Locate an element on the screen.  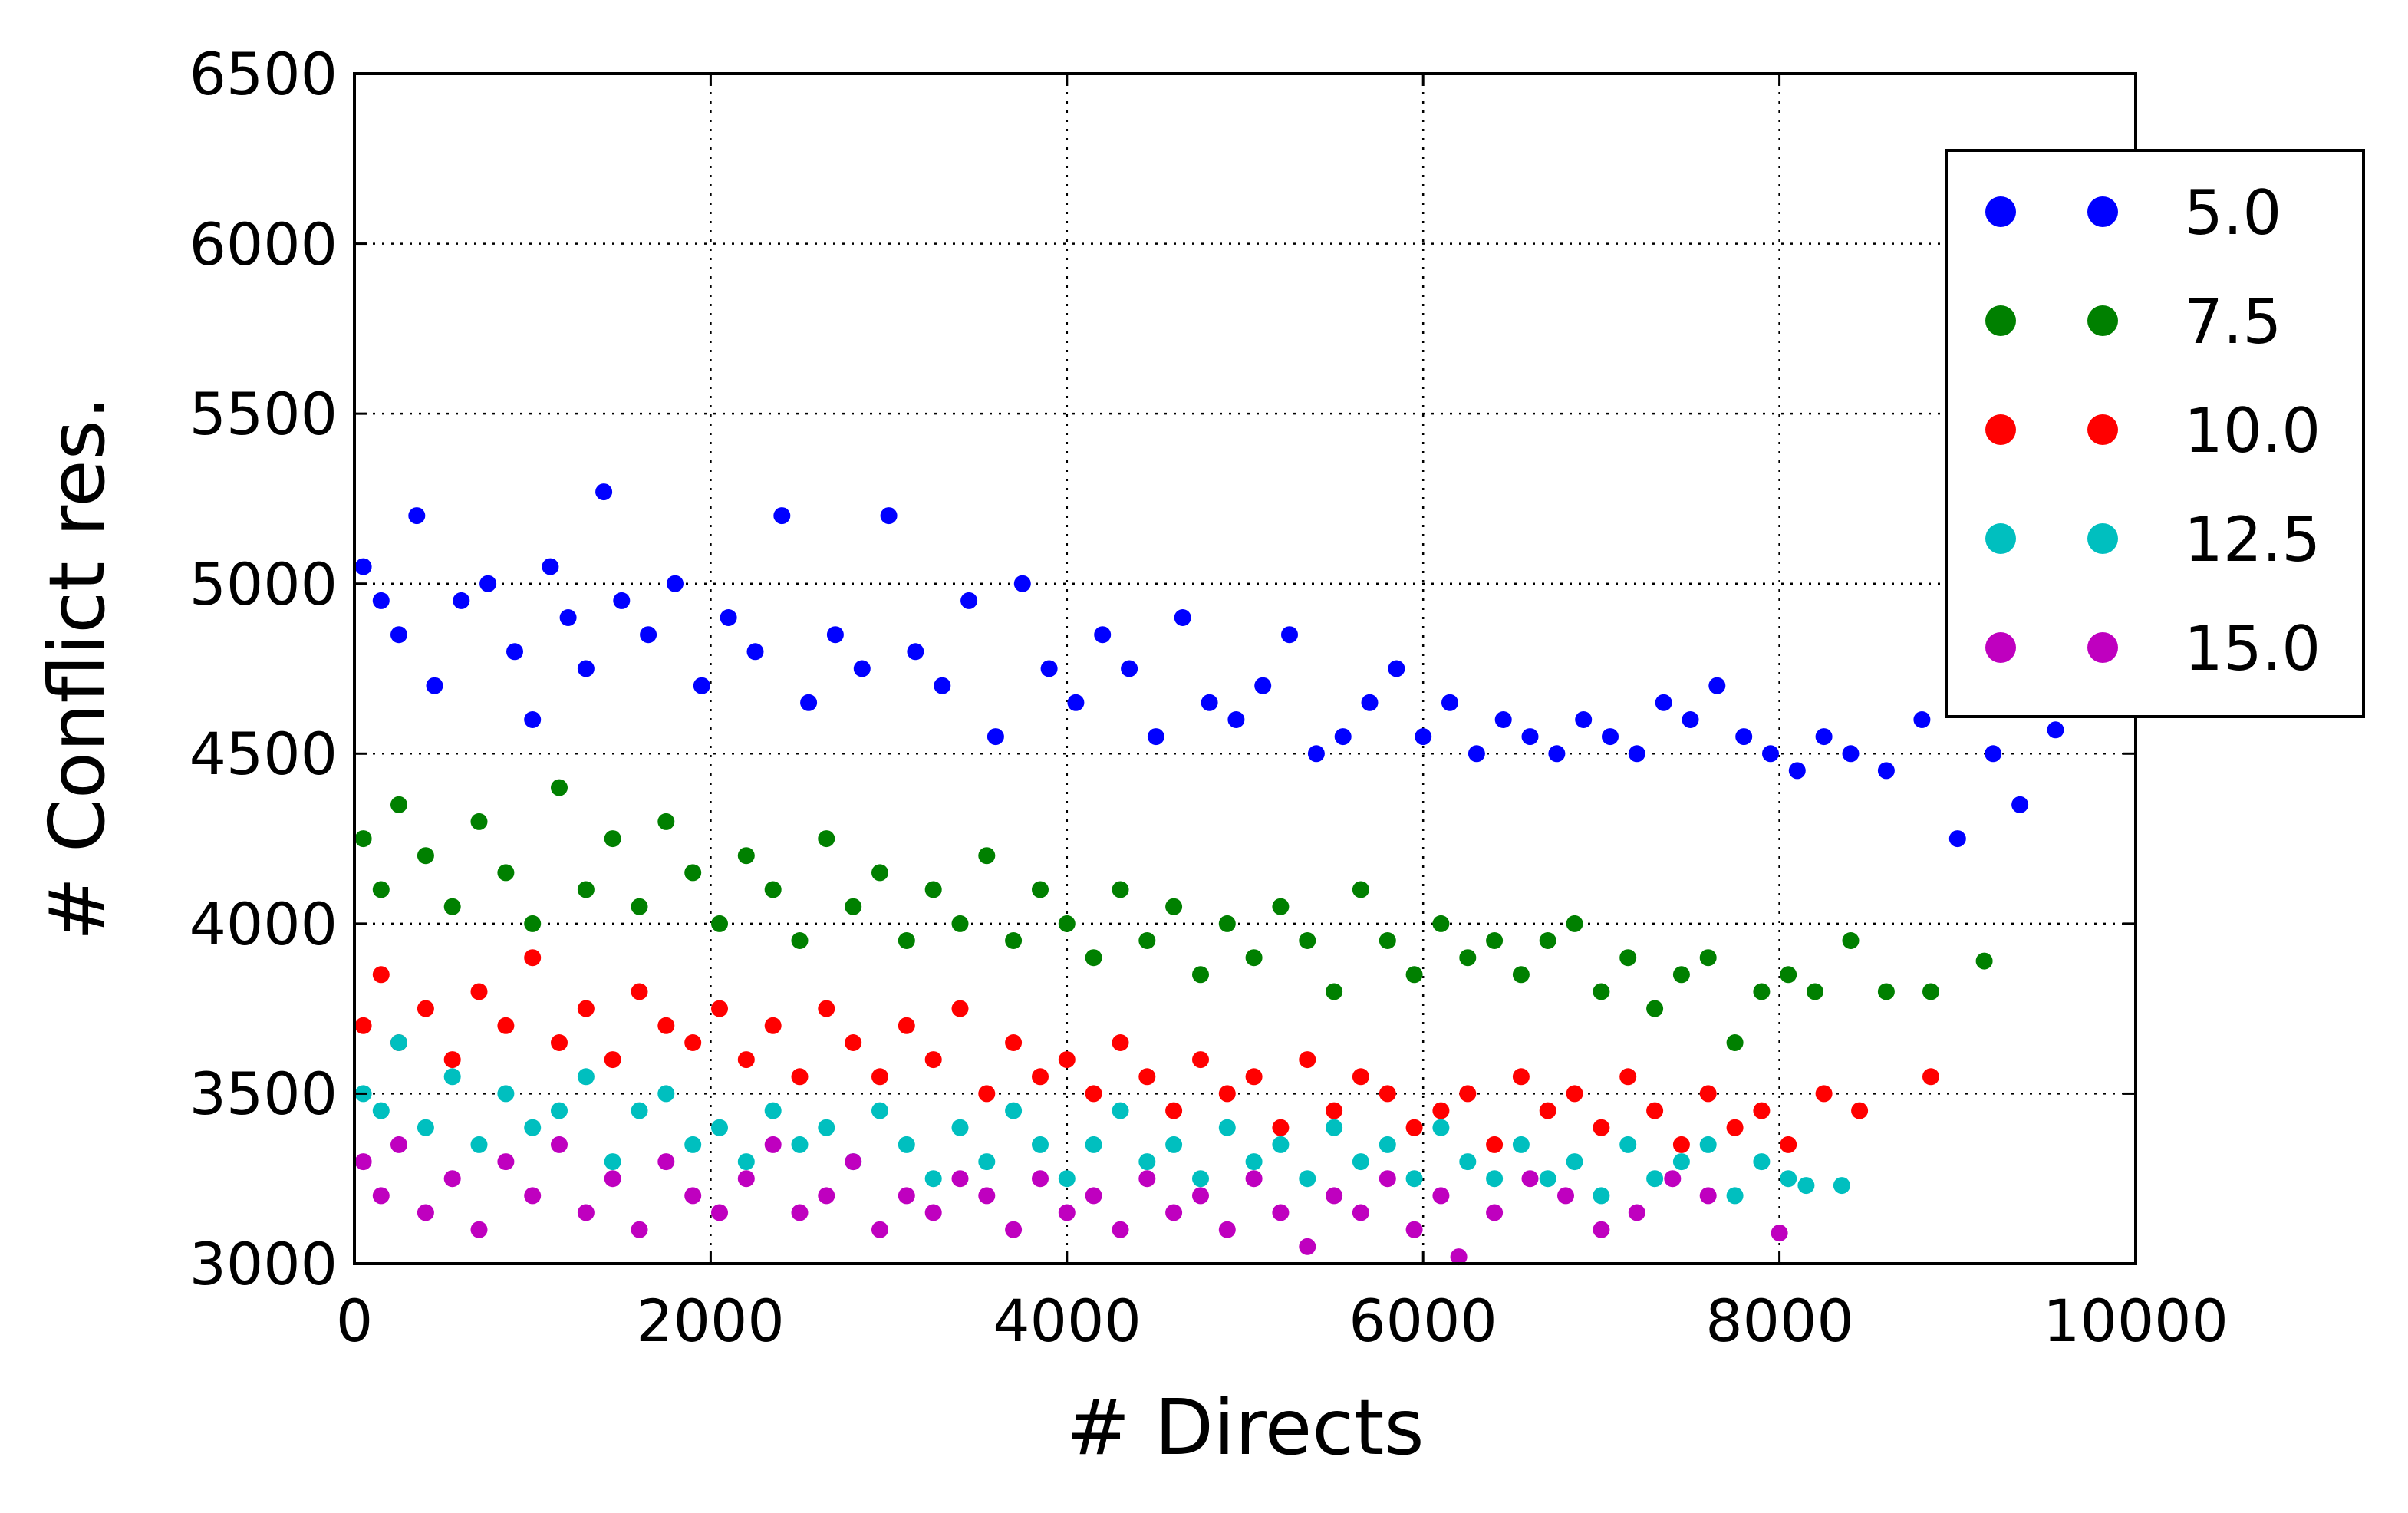
y-axis-title: # Conflict res. is located at coordinates (77, 668).